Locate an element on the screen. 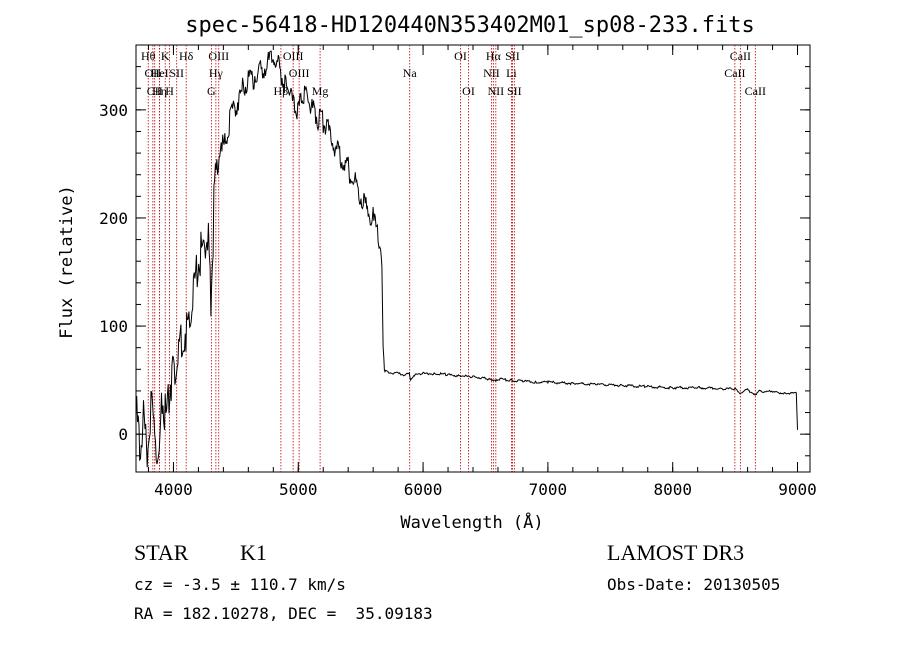 The width and height of the screenshot is (900, 649). emission-line-label: G is located at coordinates (211, 91).